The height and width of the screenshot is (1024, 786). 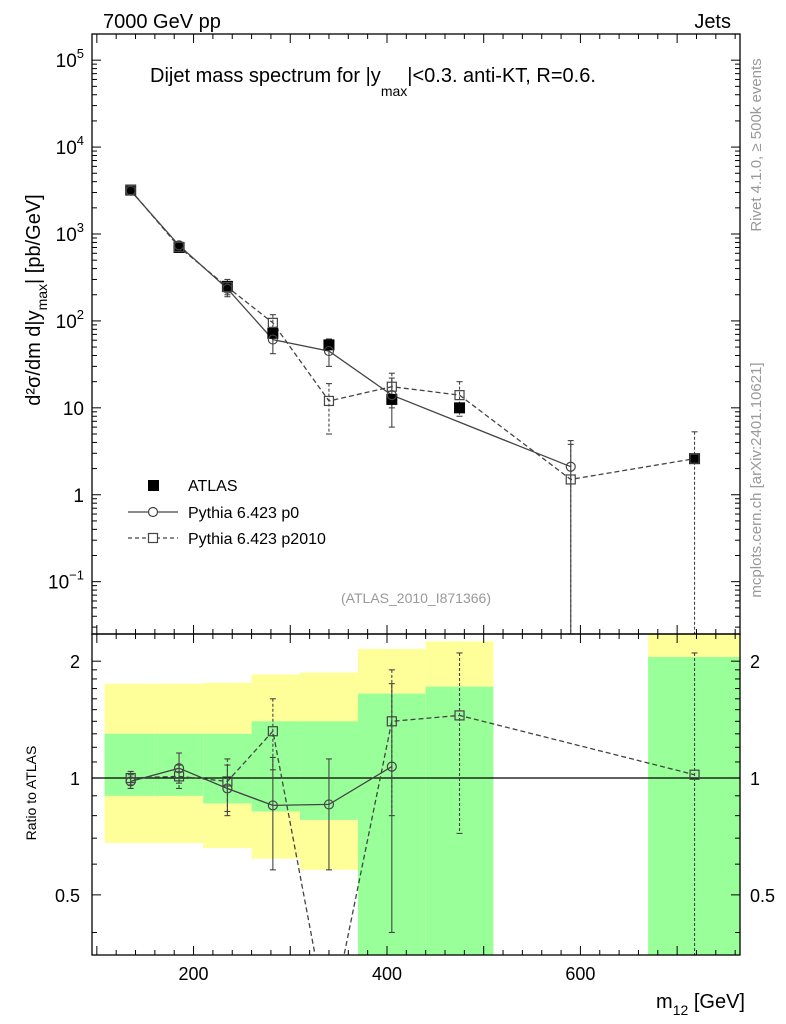 I want to click on header-right: Jets, so click(x=712, y=22).